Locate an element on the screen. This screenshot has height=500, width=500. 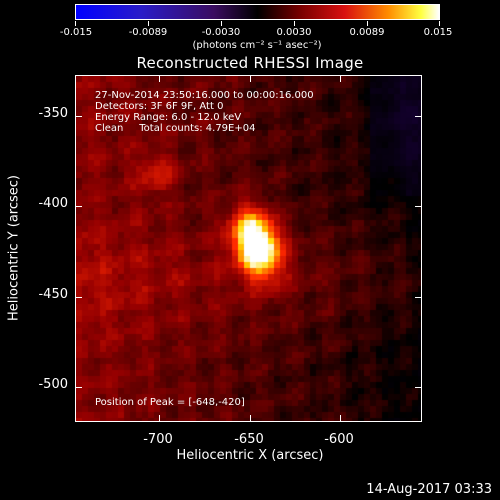
colorbar-tick-label: -0.0030 is located at coordinates (221, 32).